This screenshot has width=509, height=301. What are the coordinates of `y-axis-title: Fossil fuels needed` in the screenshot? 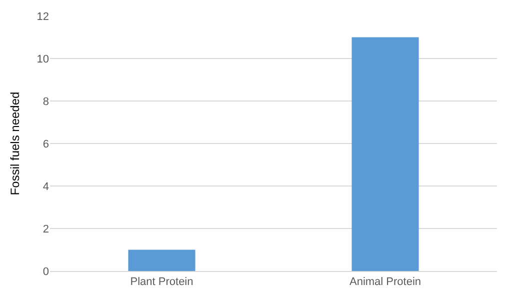 It's located at (15, 144).